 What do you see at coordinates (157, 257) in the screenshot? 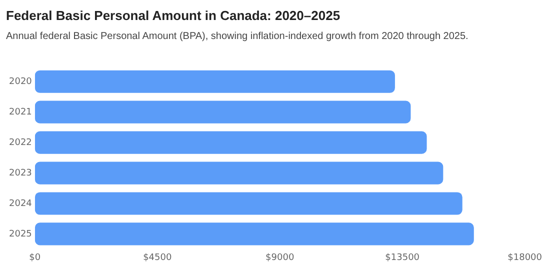
I see `x-tick-label: $4500` at bounding box center [157, 257].